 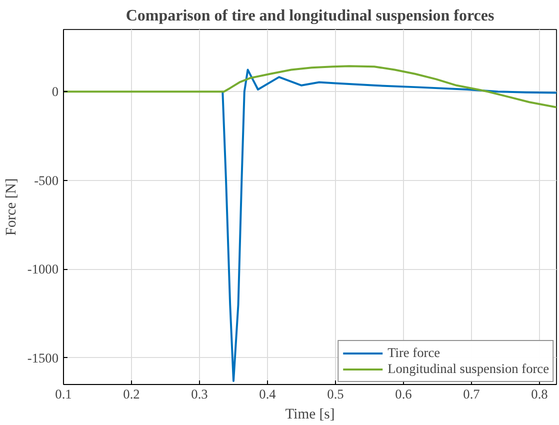 I want to click on chart-title: Comparison of tire and longitudinal suspension forces, so click(x=310, y=16).